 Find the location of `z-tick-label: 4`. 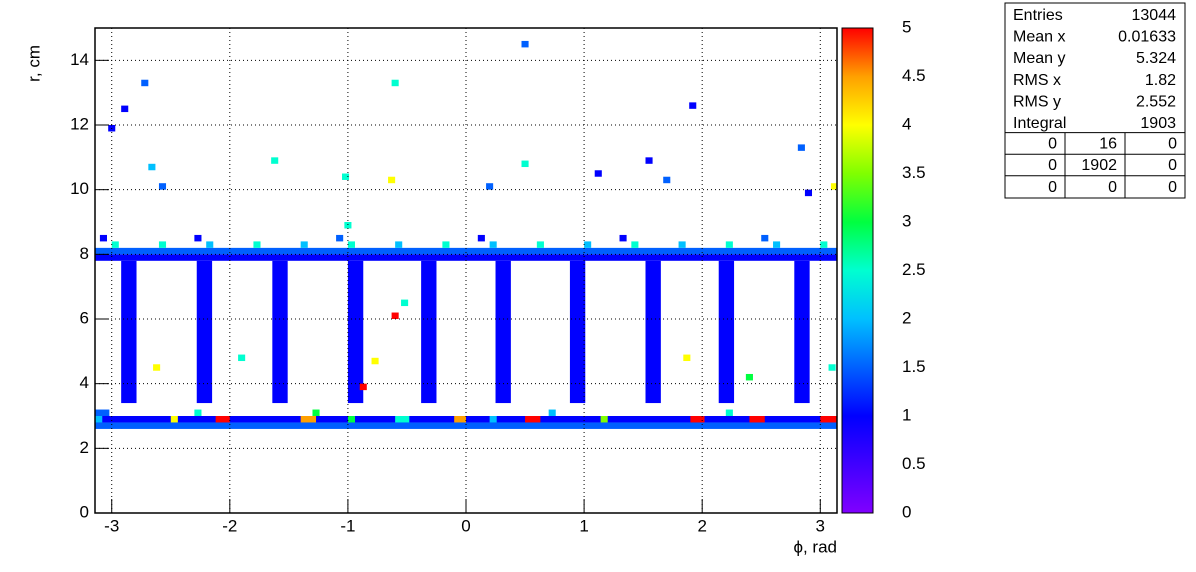

z-tick-label: 4 is located at coordinates (906, 123).